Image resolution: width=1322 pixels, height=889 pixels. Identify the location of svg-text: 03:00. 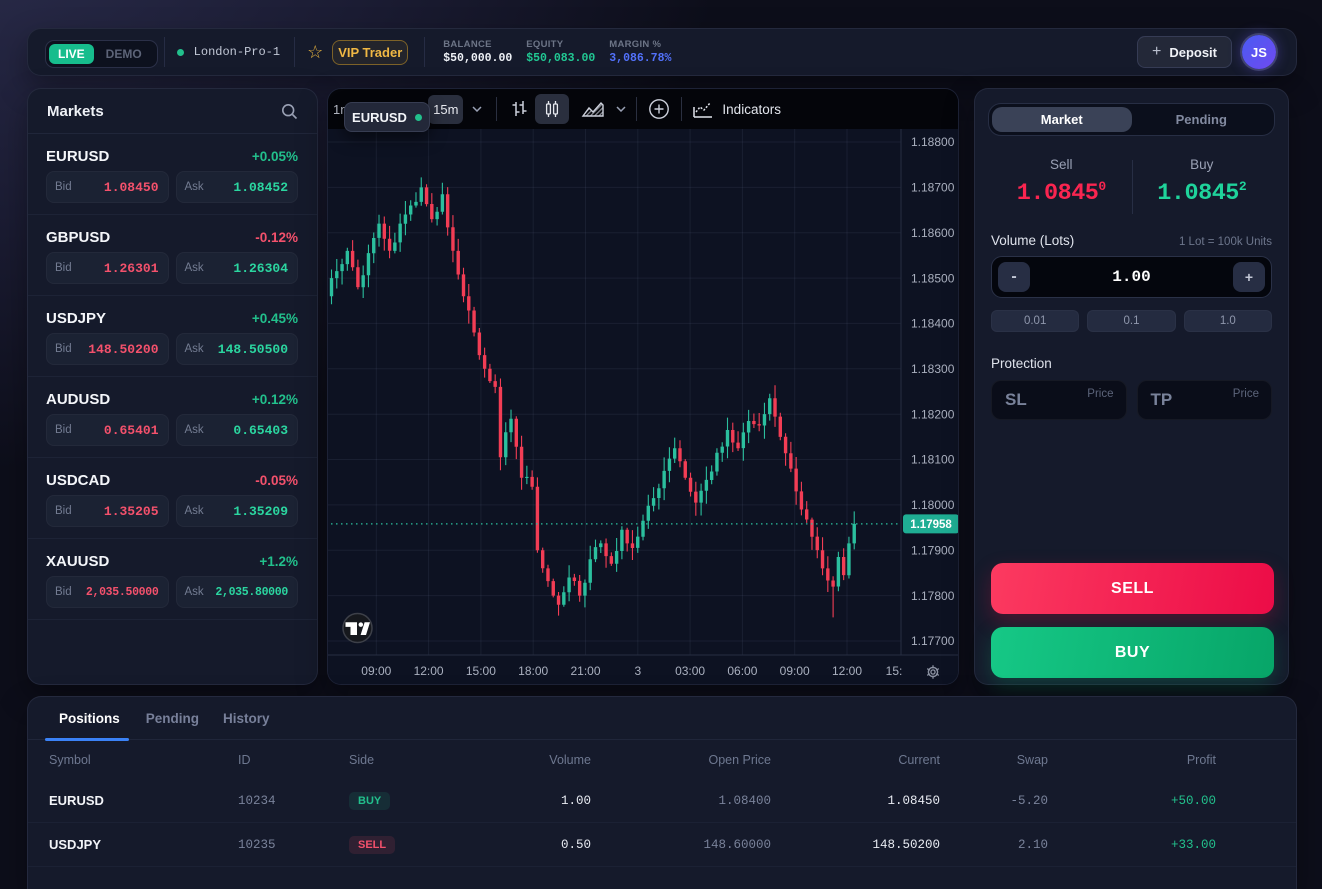
(690, 671).